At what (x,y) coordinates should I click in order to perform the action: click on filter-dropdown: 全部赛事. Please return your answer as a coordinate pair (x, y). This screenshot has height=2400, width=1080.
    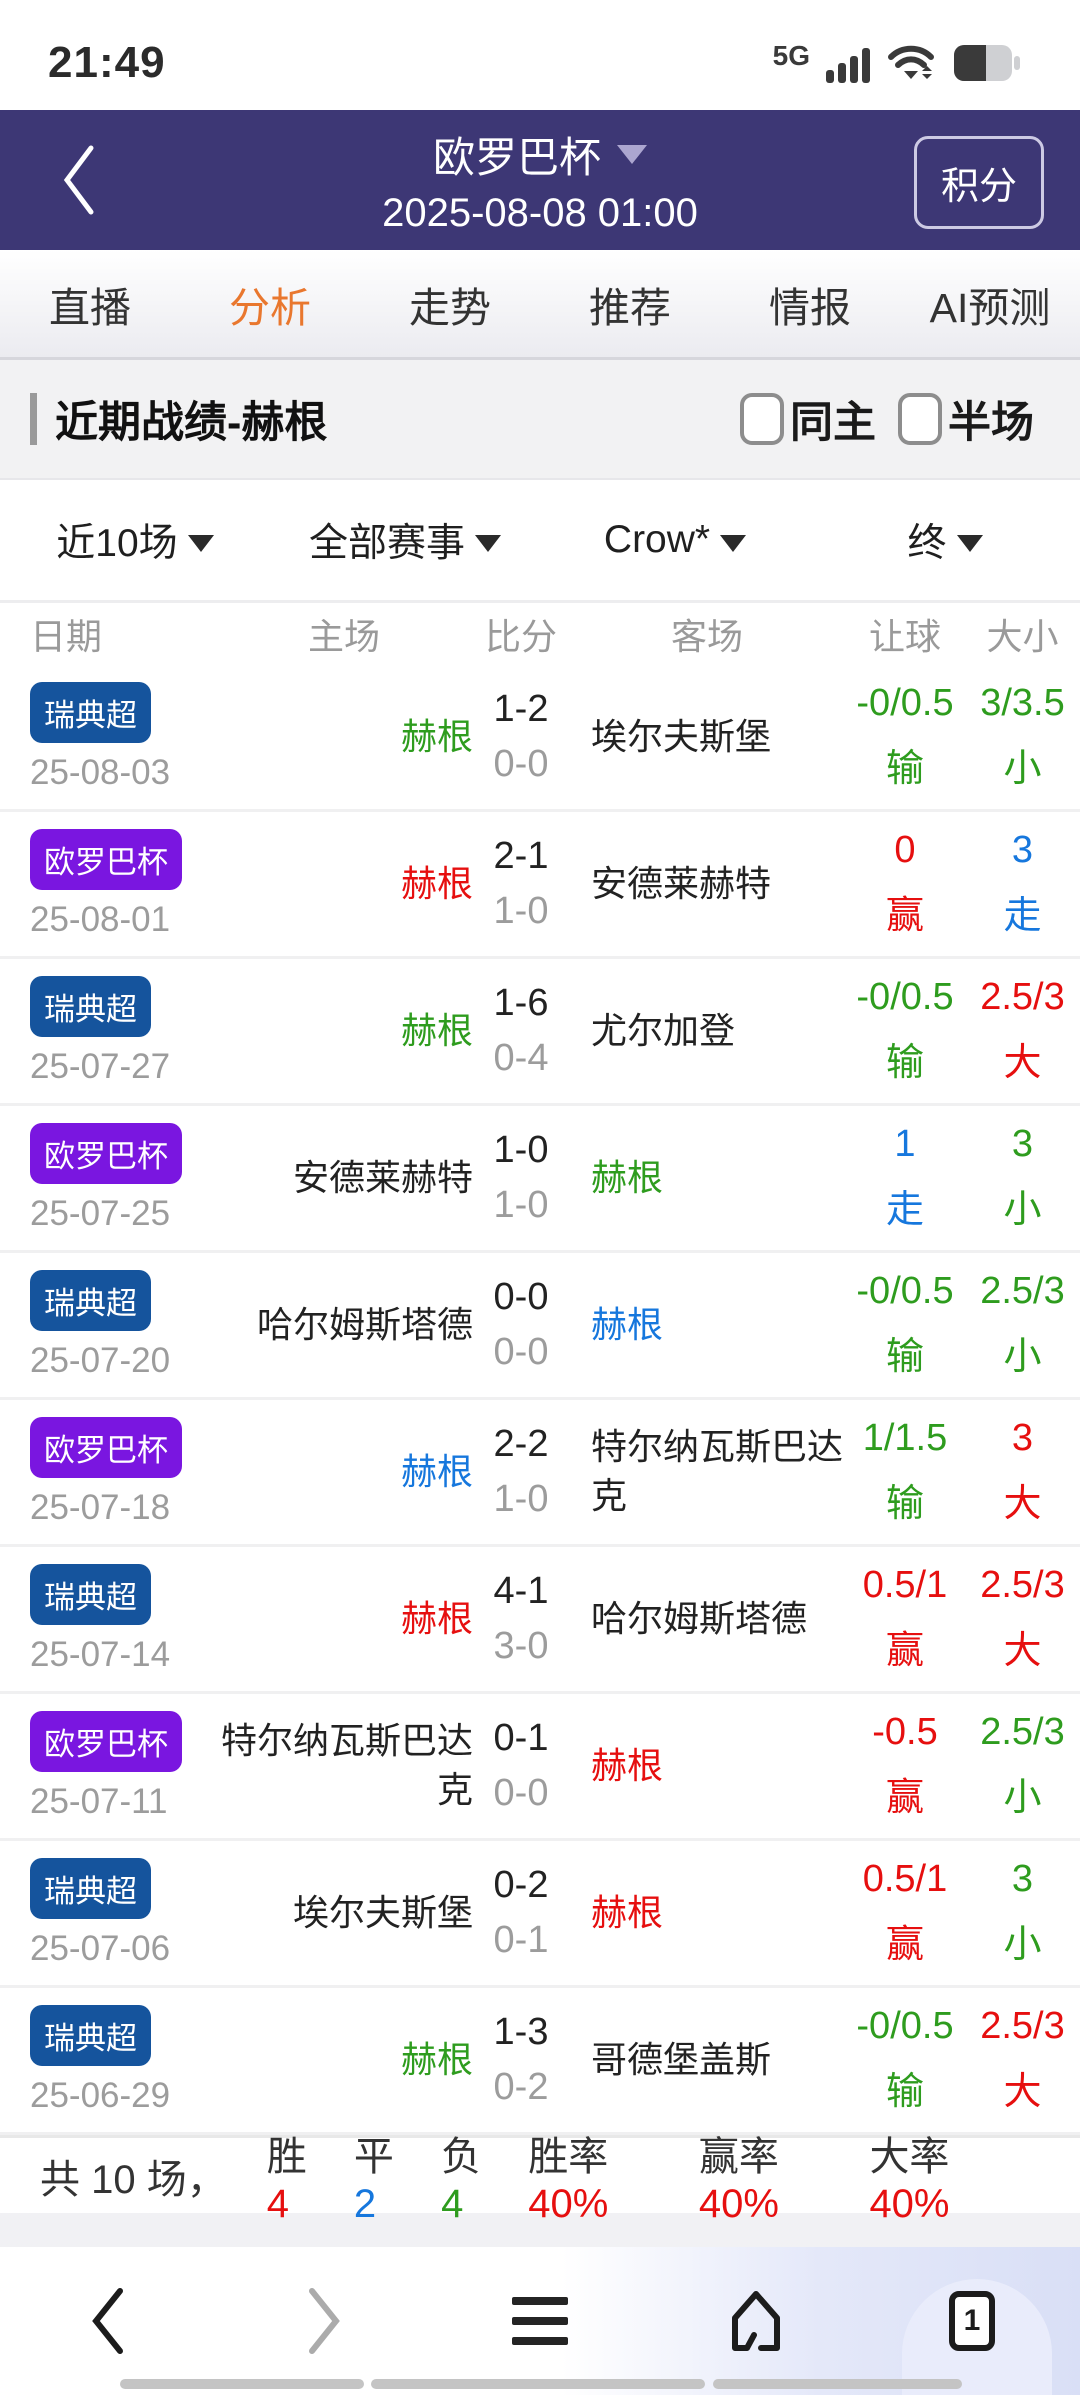
    Looking at the image, I should click on (405, 540).